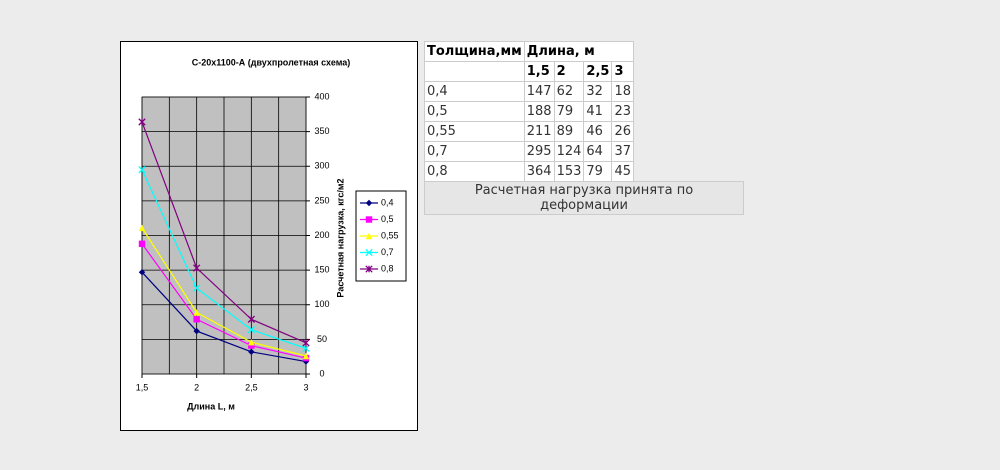 Image resolution: width=1000 pixels, height=470 pixels. What do you see at coordinates (321, 200) in the screenshot?
I see `y-tick-label: 250` at bounding box center [321, 200].